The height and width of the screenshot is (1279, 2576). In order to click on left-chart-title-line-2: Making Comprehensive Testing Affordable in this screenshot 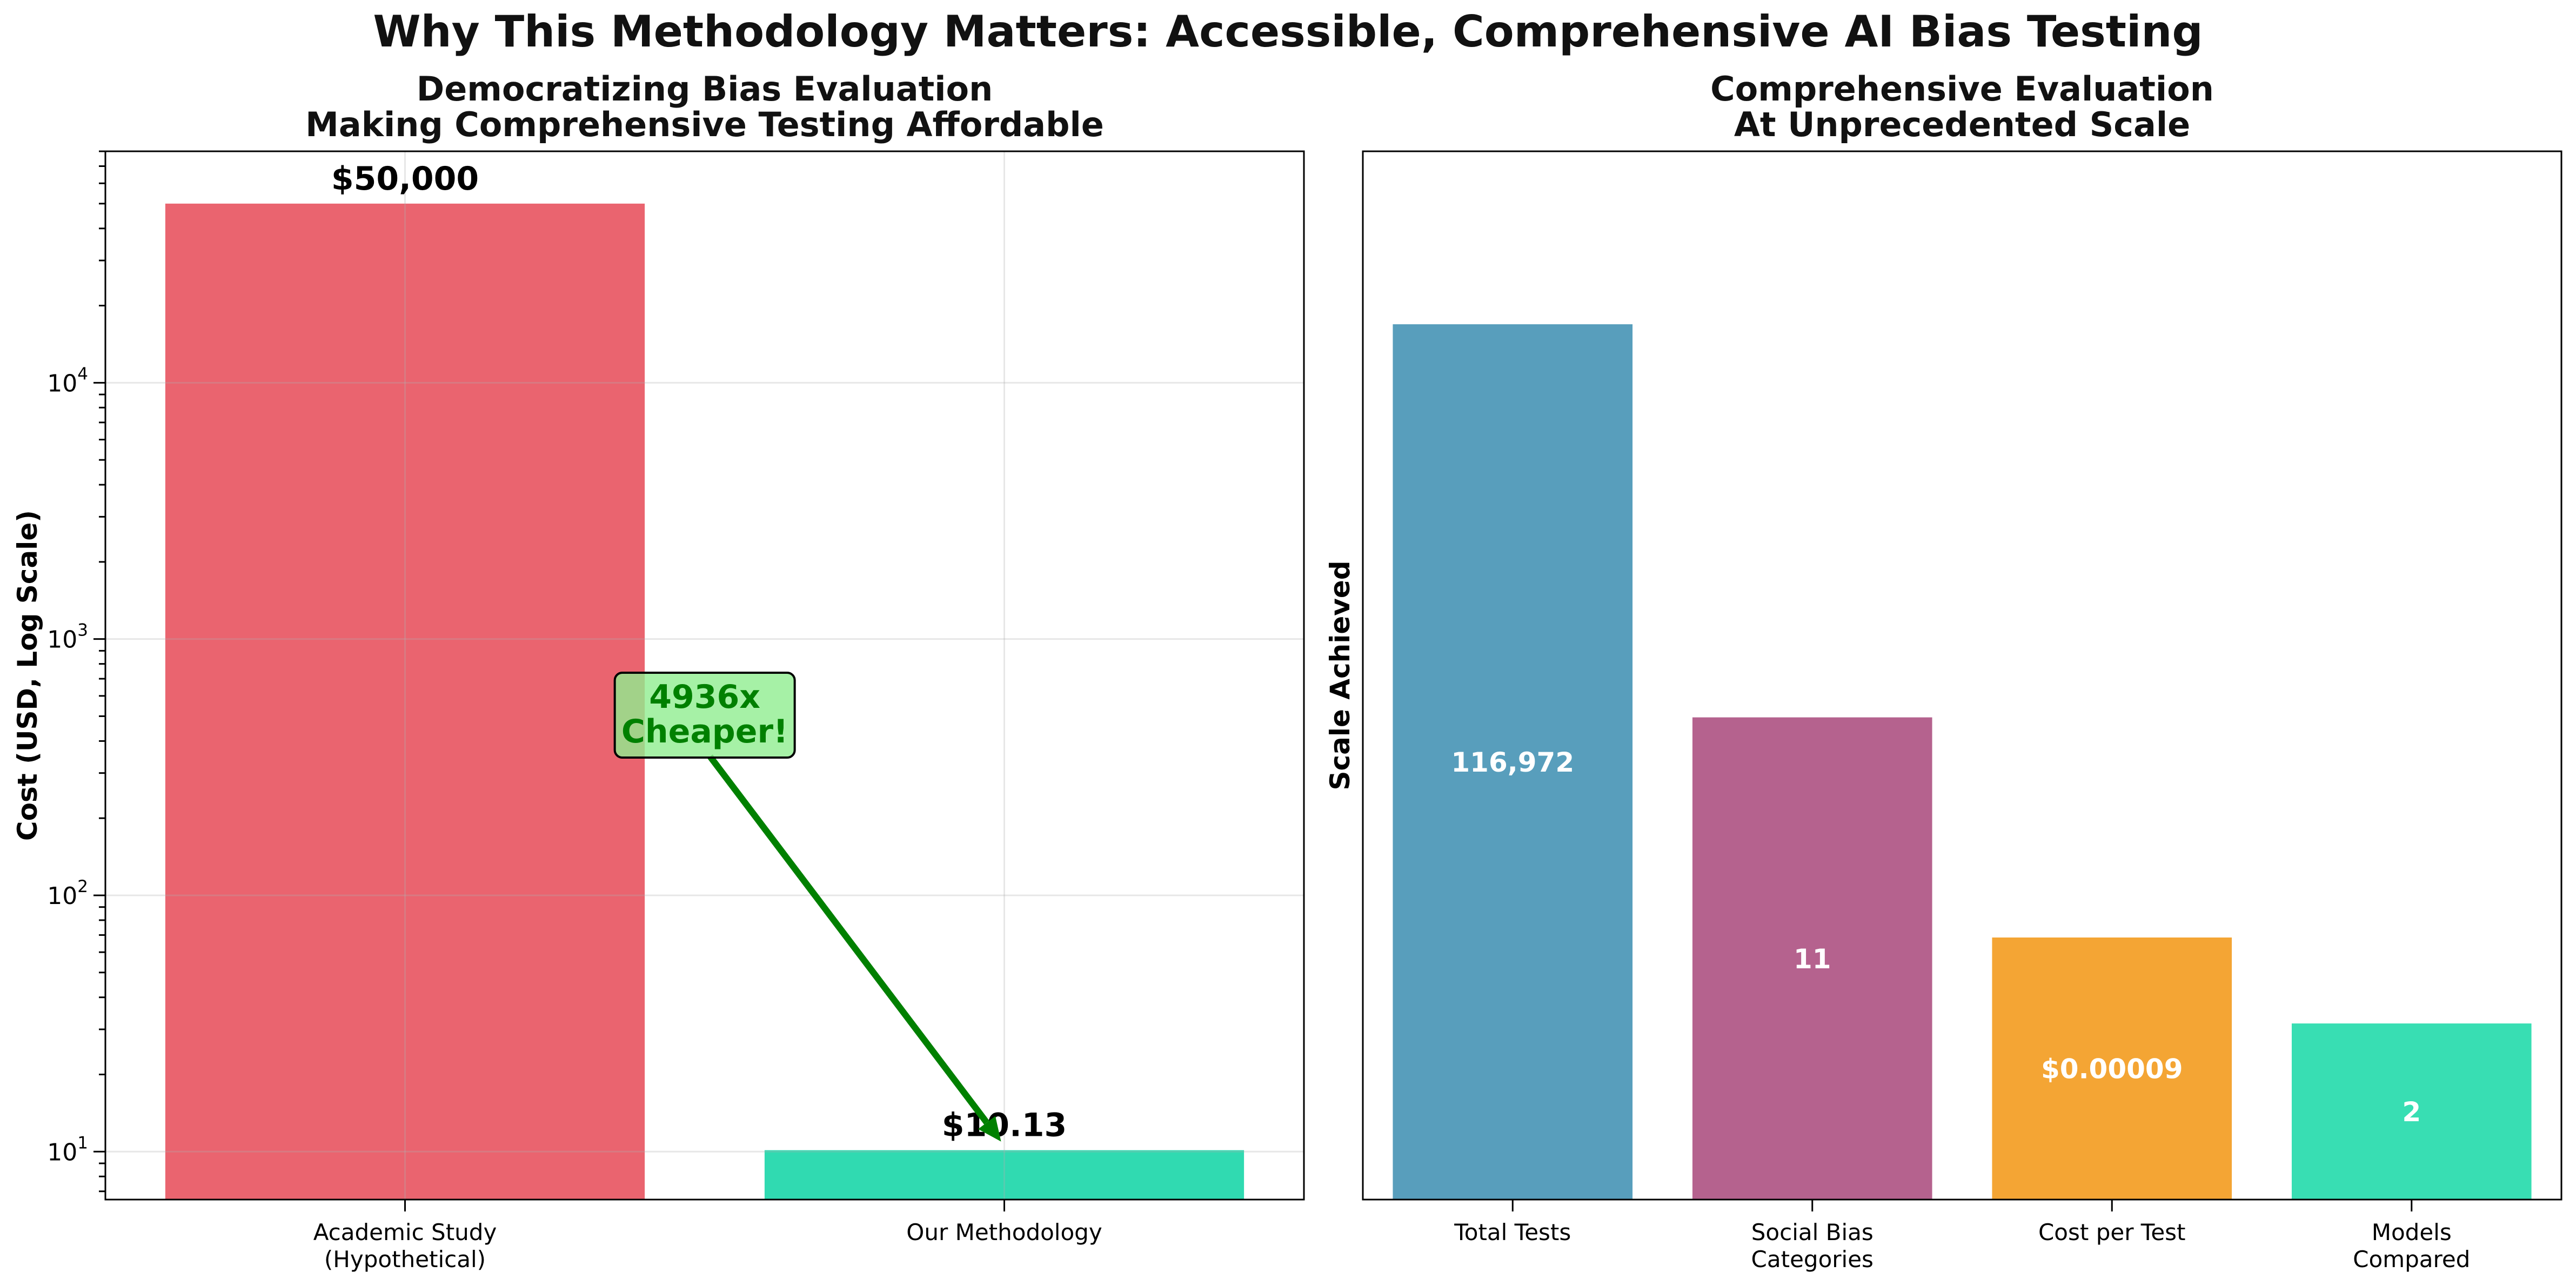, I will do `click(704, 124)`.